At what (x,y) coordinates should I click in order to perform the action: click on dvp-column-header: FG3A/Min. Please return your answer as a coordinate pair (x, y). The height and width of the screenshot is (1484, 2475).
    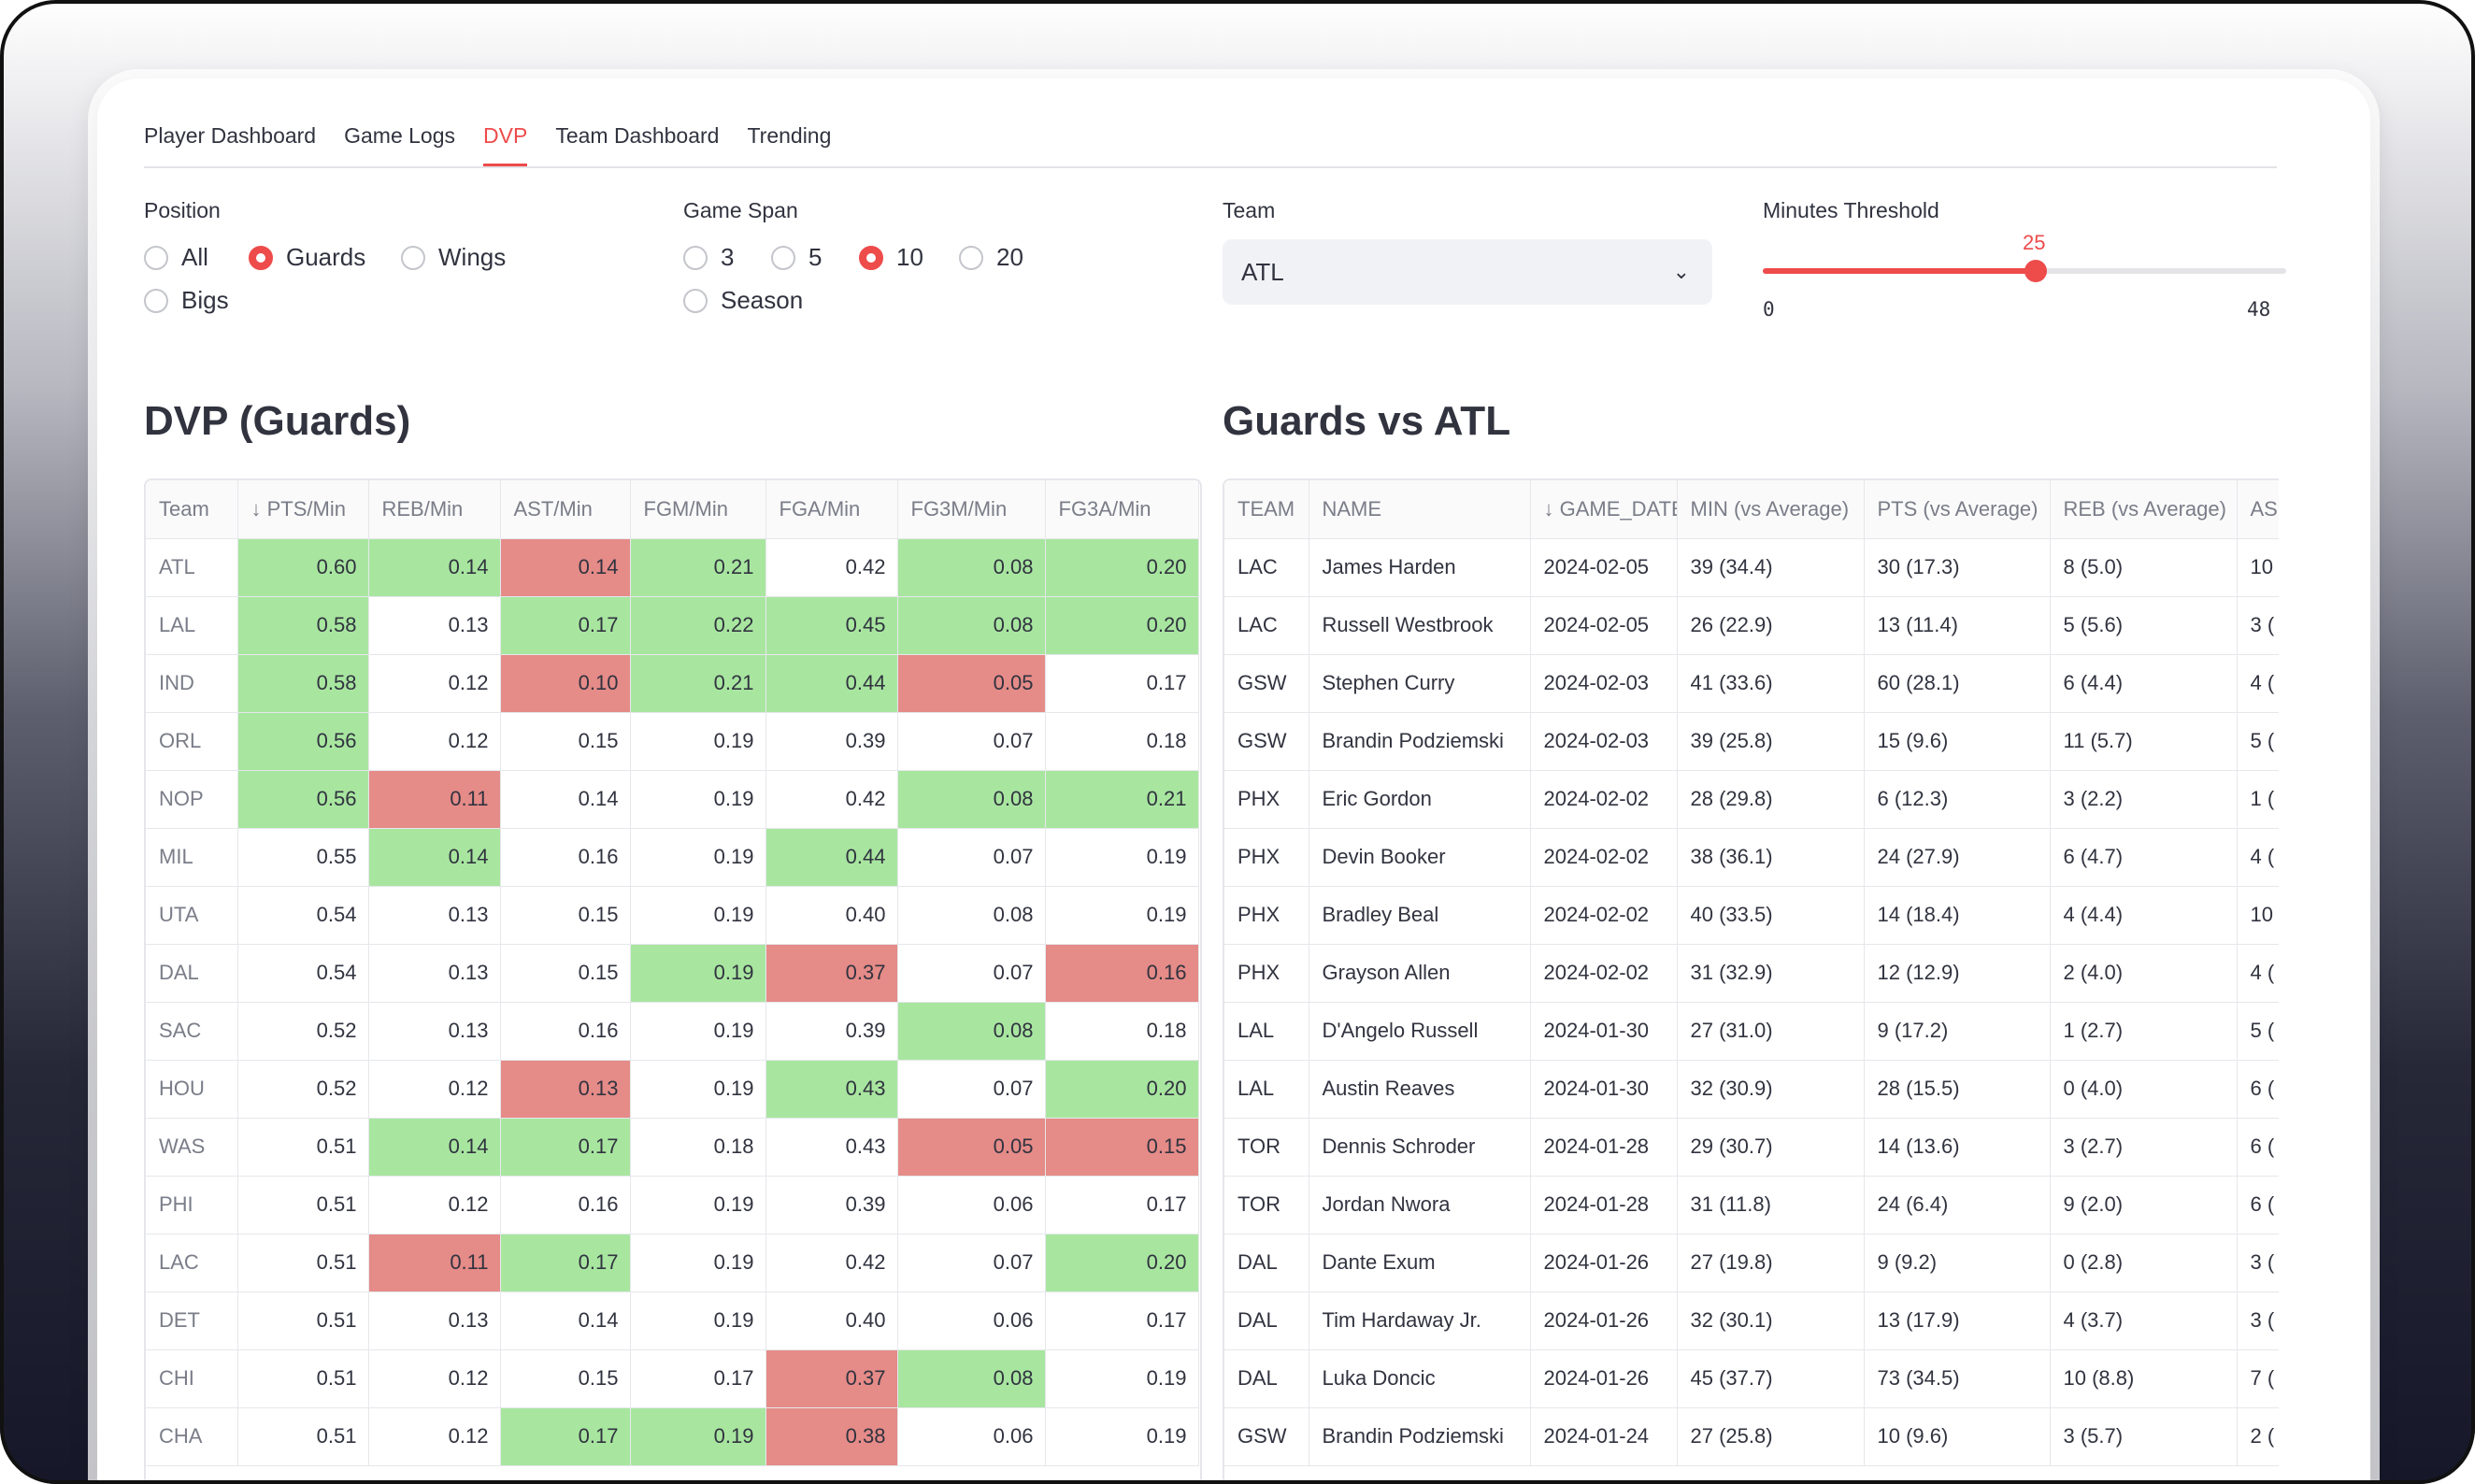
    Looking at the image, I should click on (1122, 509).